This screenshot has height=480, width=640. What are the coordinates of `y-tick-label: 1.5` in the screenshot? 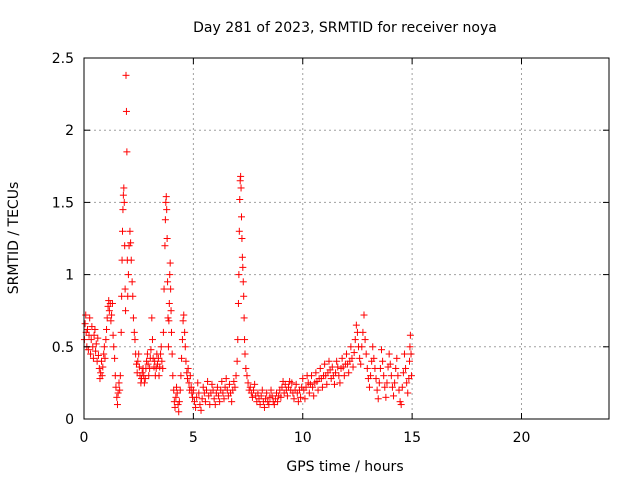 It's located at (63, 203).